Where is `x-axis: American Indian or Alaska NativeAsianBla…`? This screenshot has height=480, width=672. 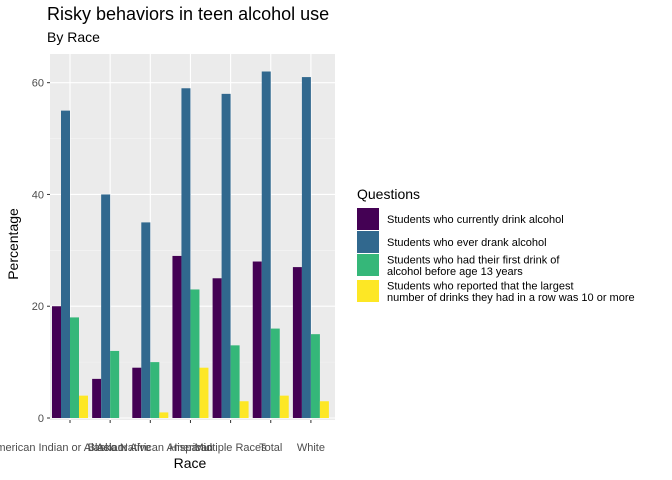 x-axis: American Indian or Alaska NativeAsianBla… is located at coordinates (162, 437).